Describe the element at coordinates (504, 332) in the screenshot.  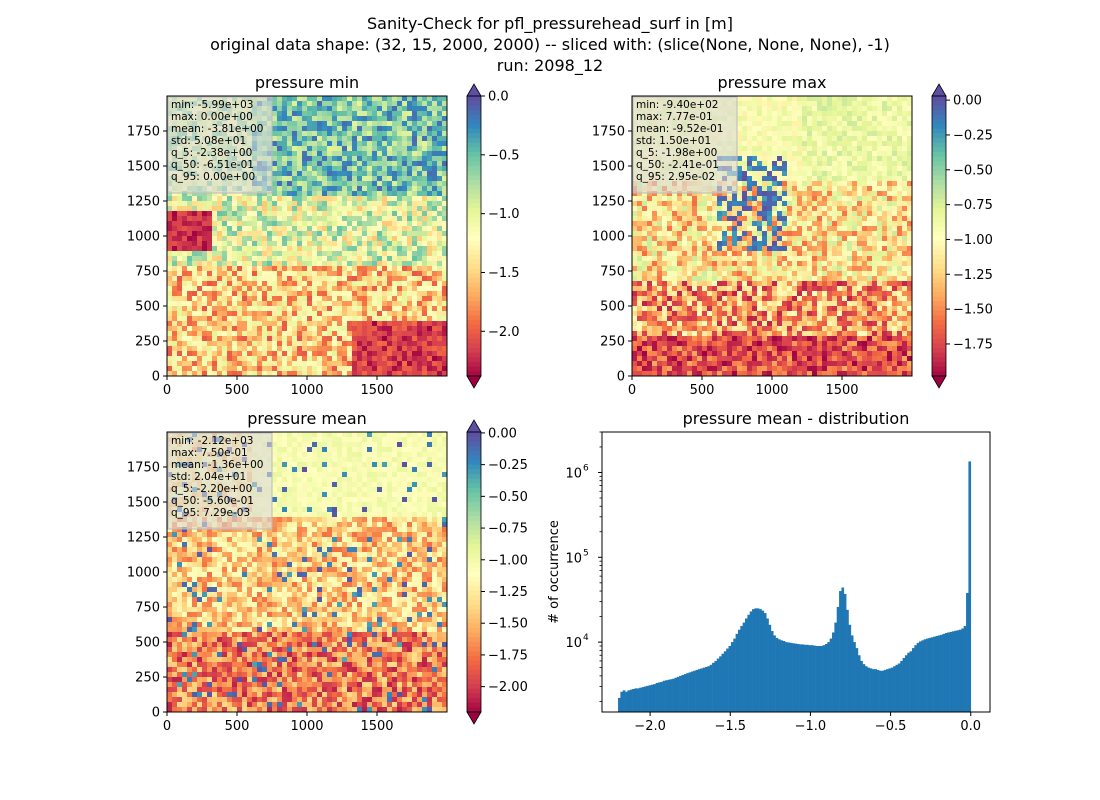
I see `colorbar-tick-label: −2.0` at that location.